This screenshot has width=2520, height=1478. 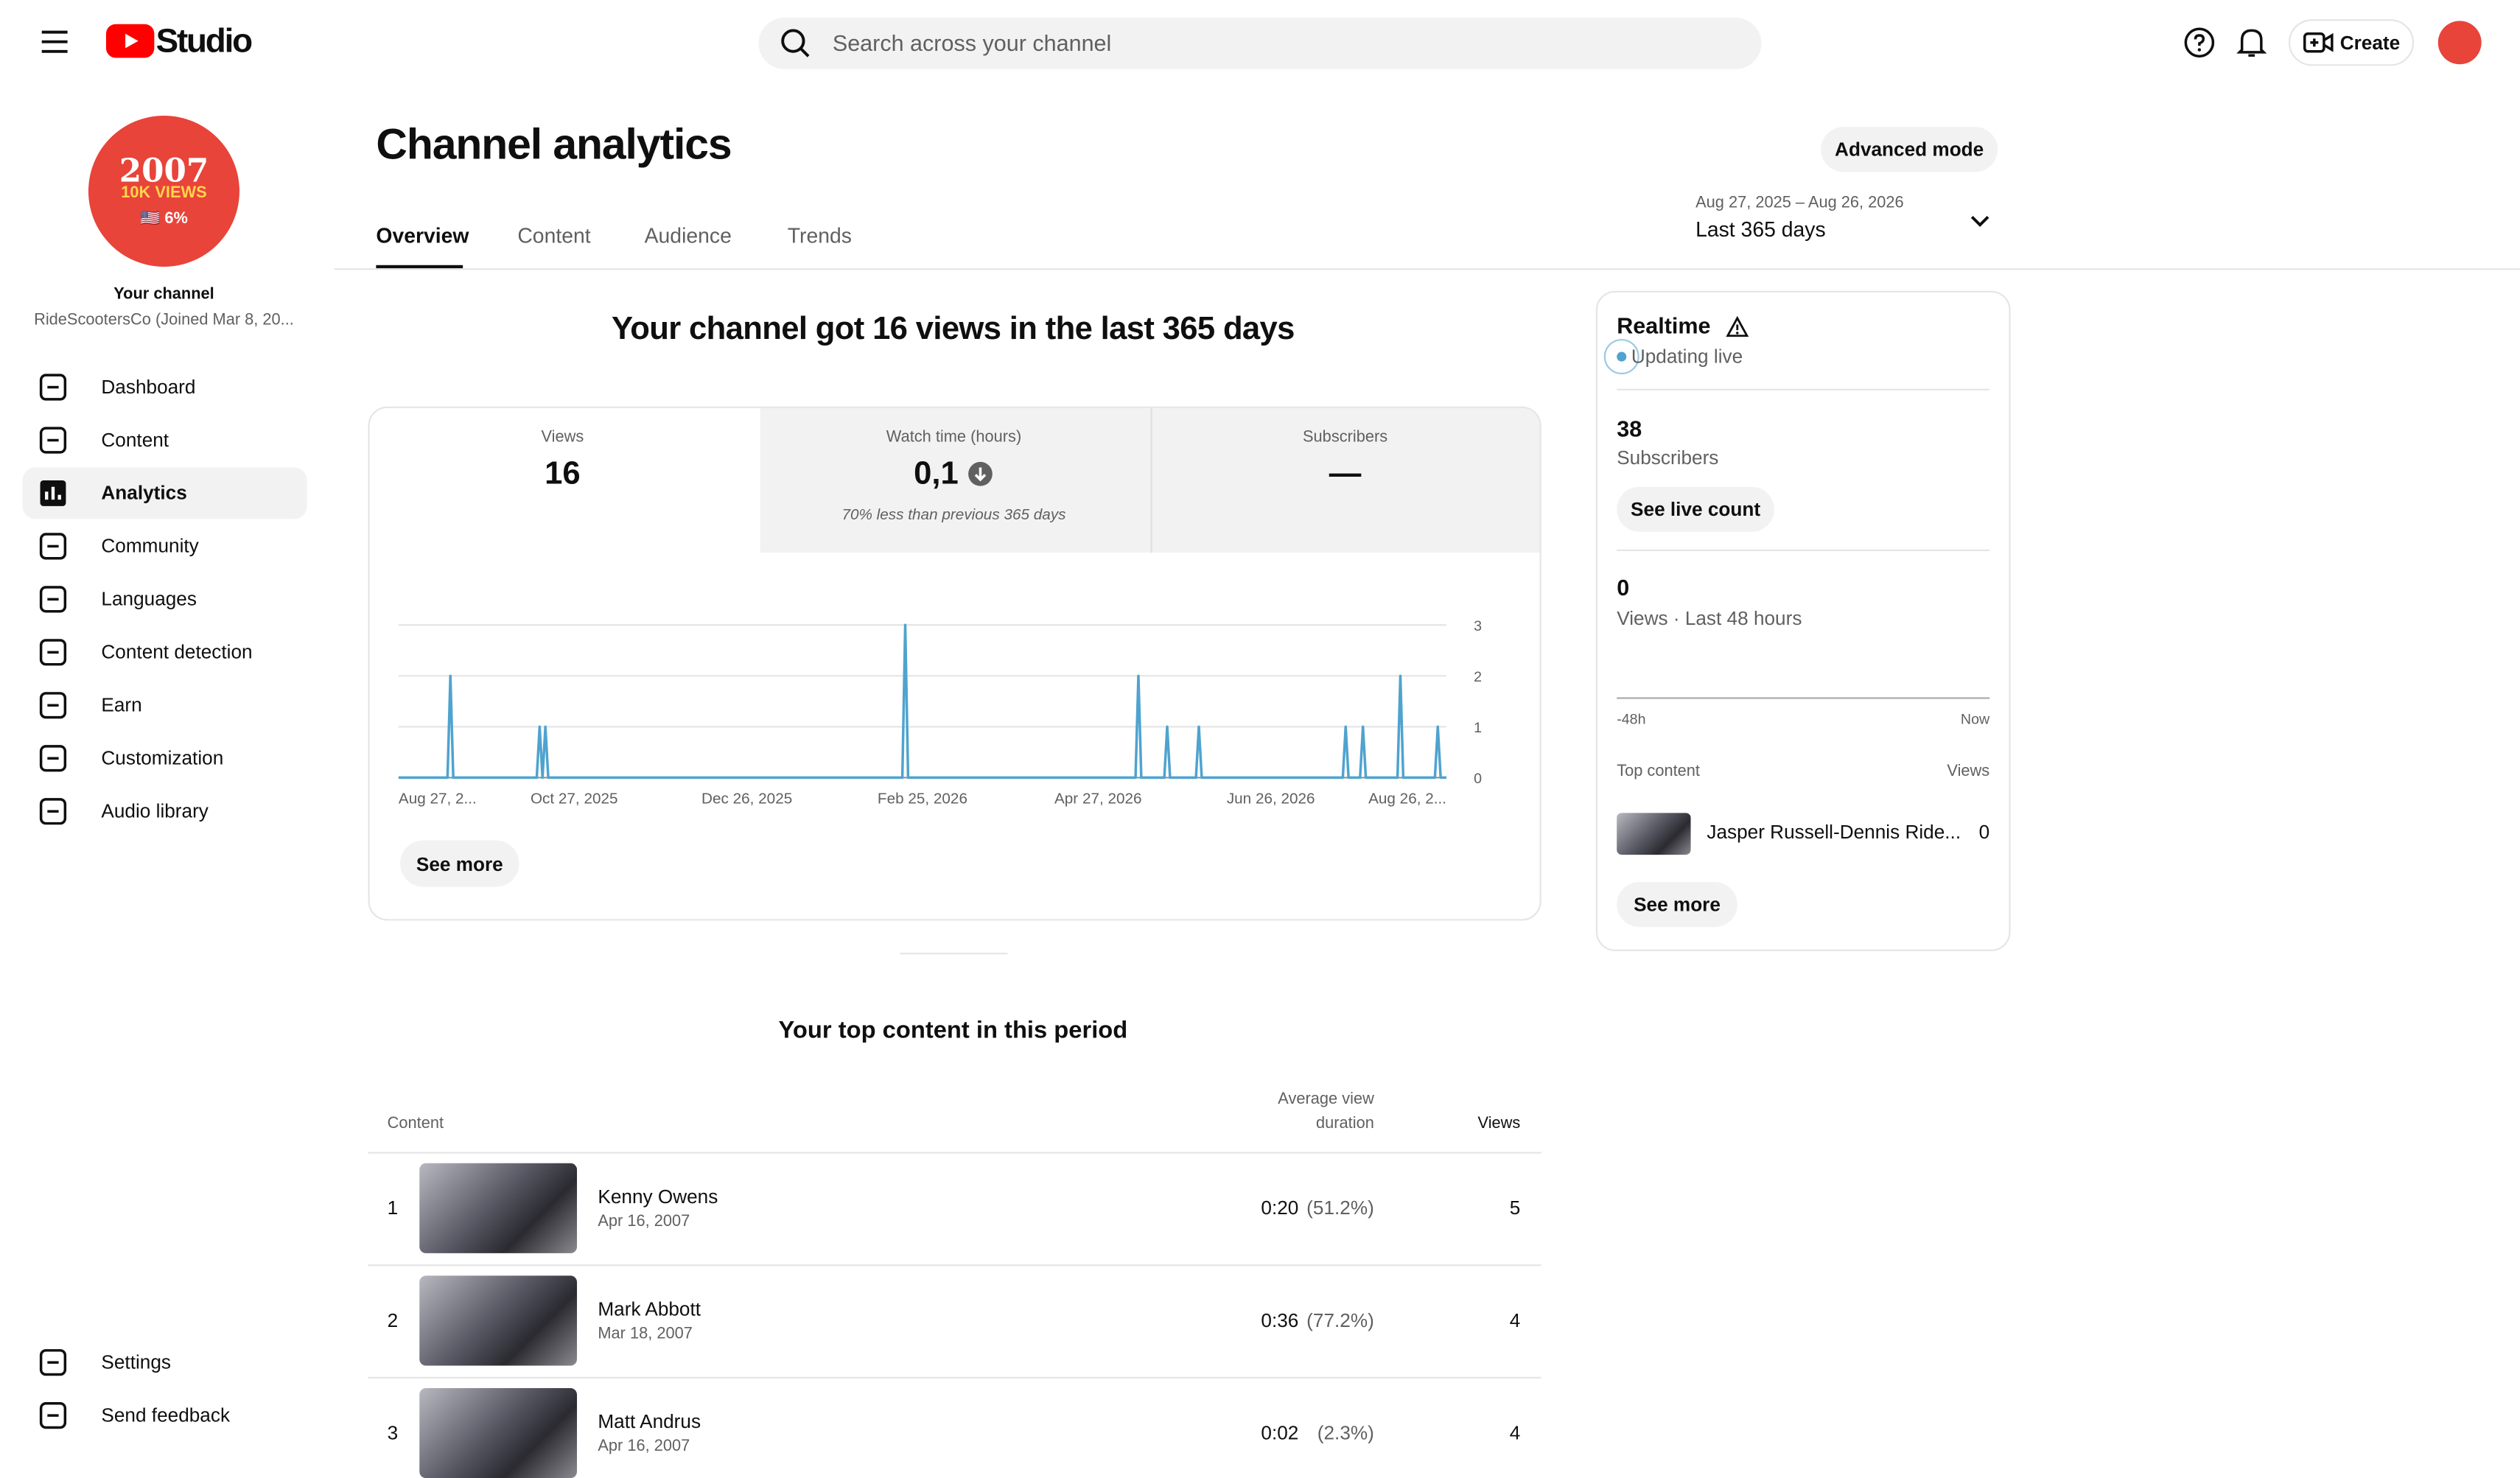 I want to click on x-tick-label: Dec 26, 2025, so click(x=746, y=798).